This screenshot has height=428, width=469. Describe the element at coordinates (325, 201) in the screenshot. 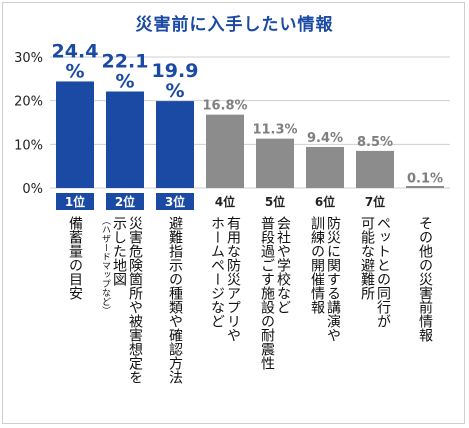

I see `rank-label: 6位` at that location.